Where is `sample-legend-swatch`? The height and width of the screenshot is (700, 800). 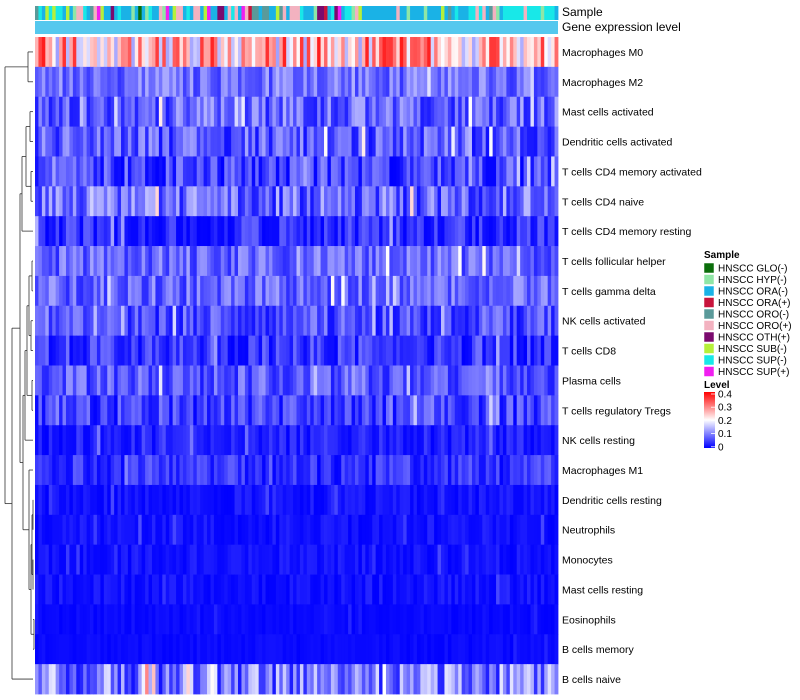 sample-legend-swatch is located at coordinates (709, 348).